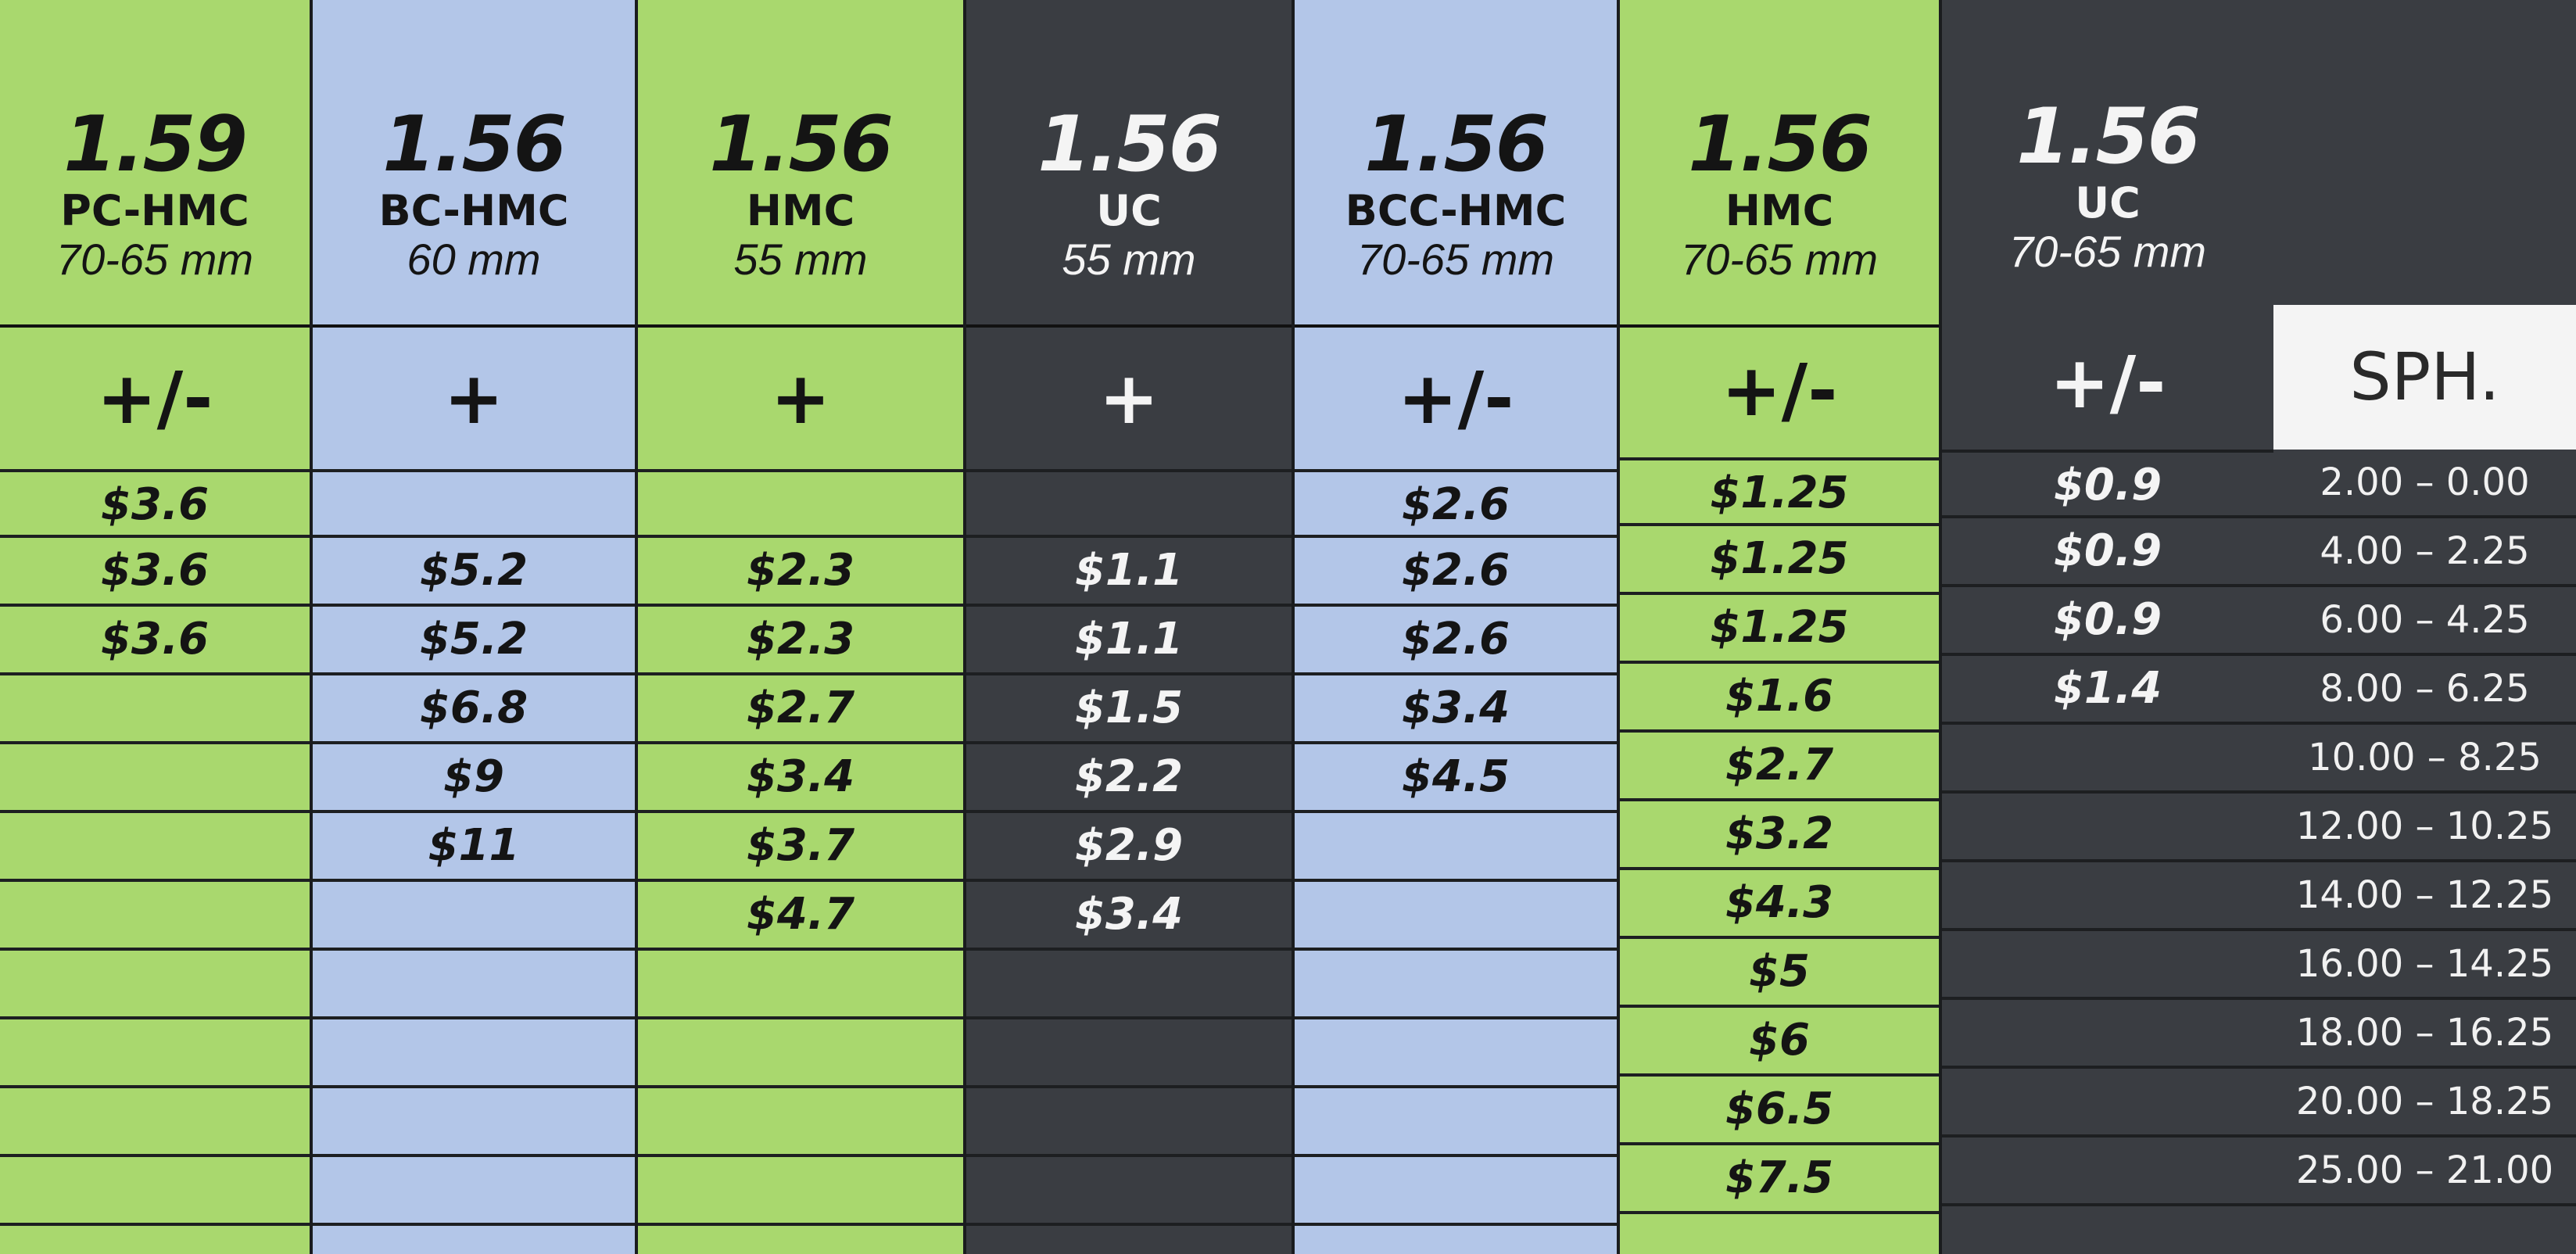 Image resolution: width=2576 pixels, height=1254 pixels. Describe the element at coordinates (1780, 1179) in the screenshot. I see `price-cell: $7.5` at that location.